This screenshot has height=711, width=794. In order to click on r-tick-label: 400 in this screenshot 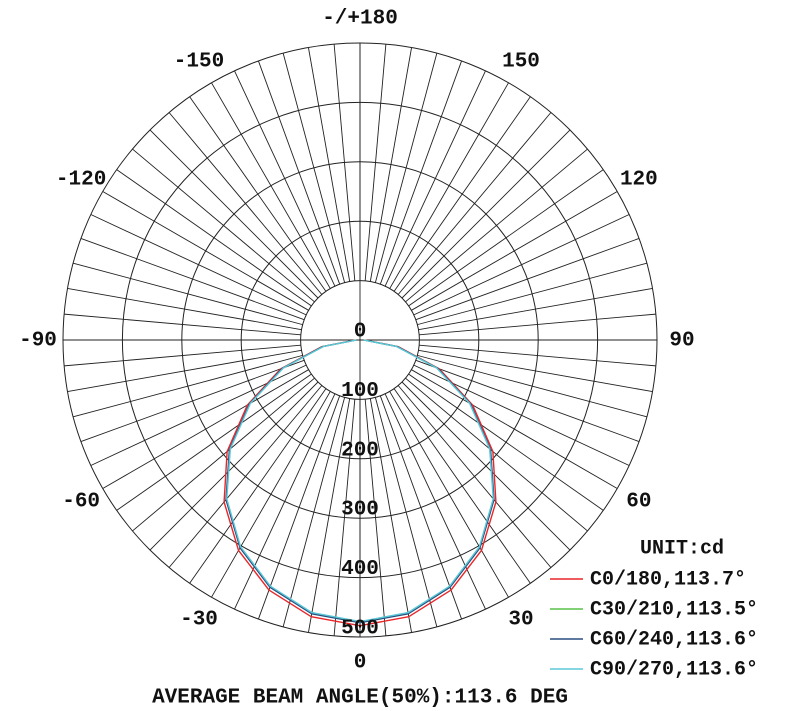, I will do `click(360, 569)`.